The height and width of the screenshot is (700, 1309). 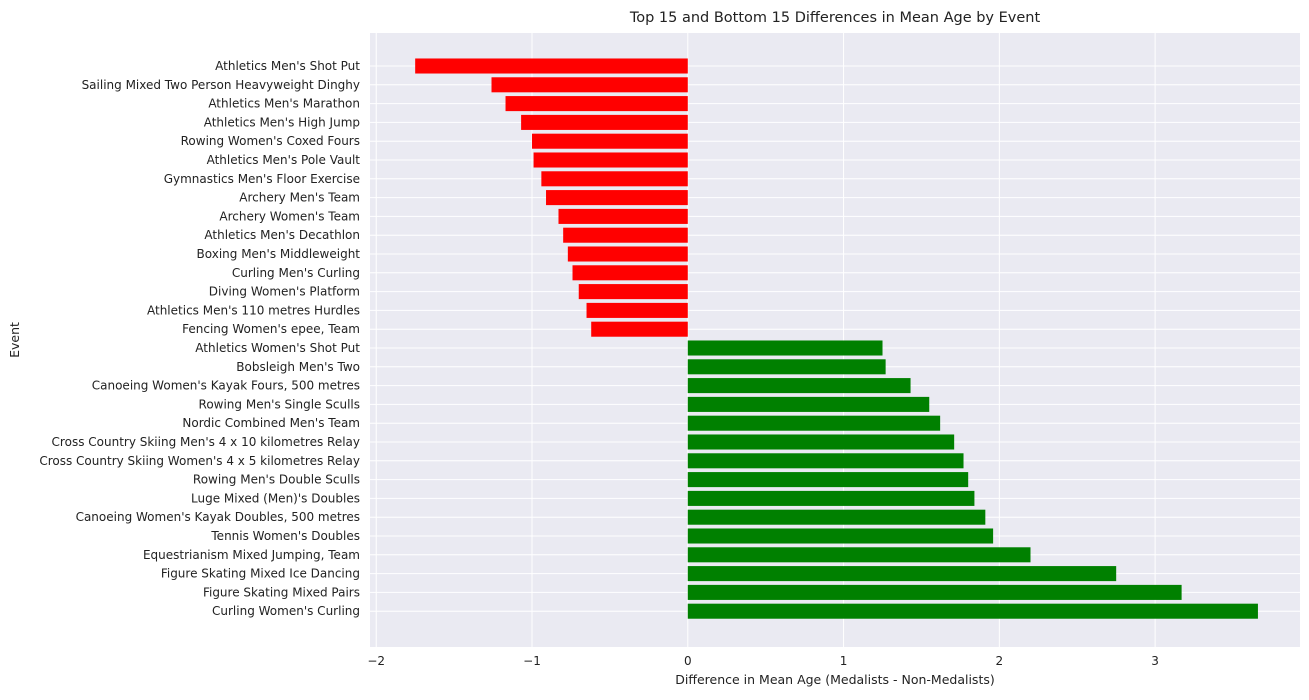 What do you see at coordinates (289, 216) in the screenshot?
I see `y-tick-label: Archery Women's Team` at bounding box center [289, 216].